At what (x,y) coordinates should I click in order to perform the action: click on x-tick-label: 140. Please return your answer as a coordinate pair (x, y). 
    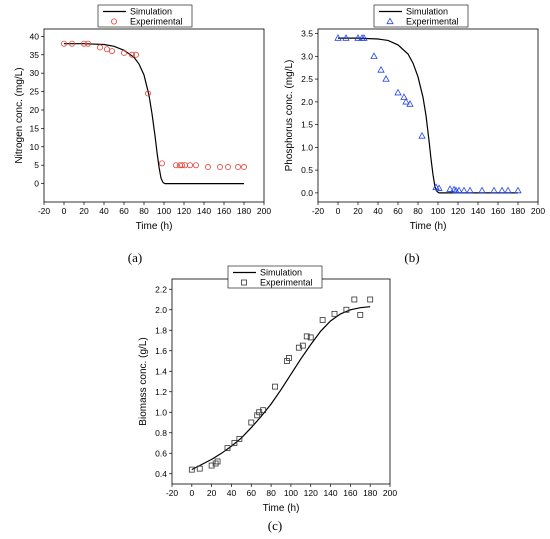
    Looking at the image, I should click on (204, 211).